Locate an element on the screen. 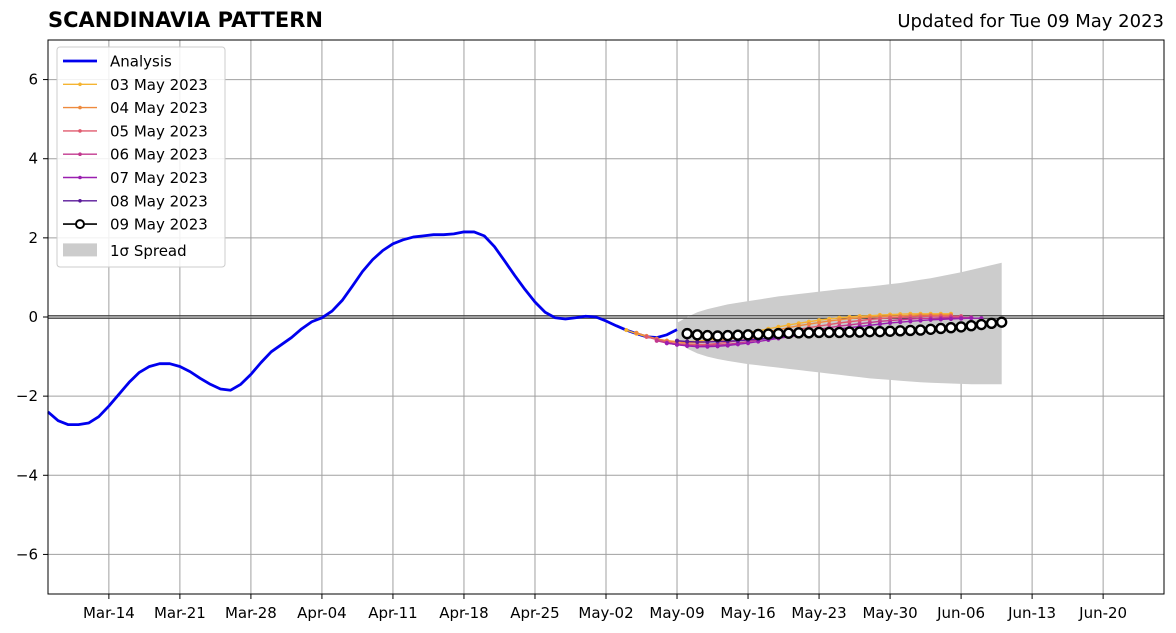  x-tick-label: Jun-20 is located at coordinates (1102, 613).